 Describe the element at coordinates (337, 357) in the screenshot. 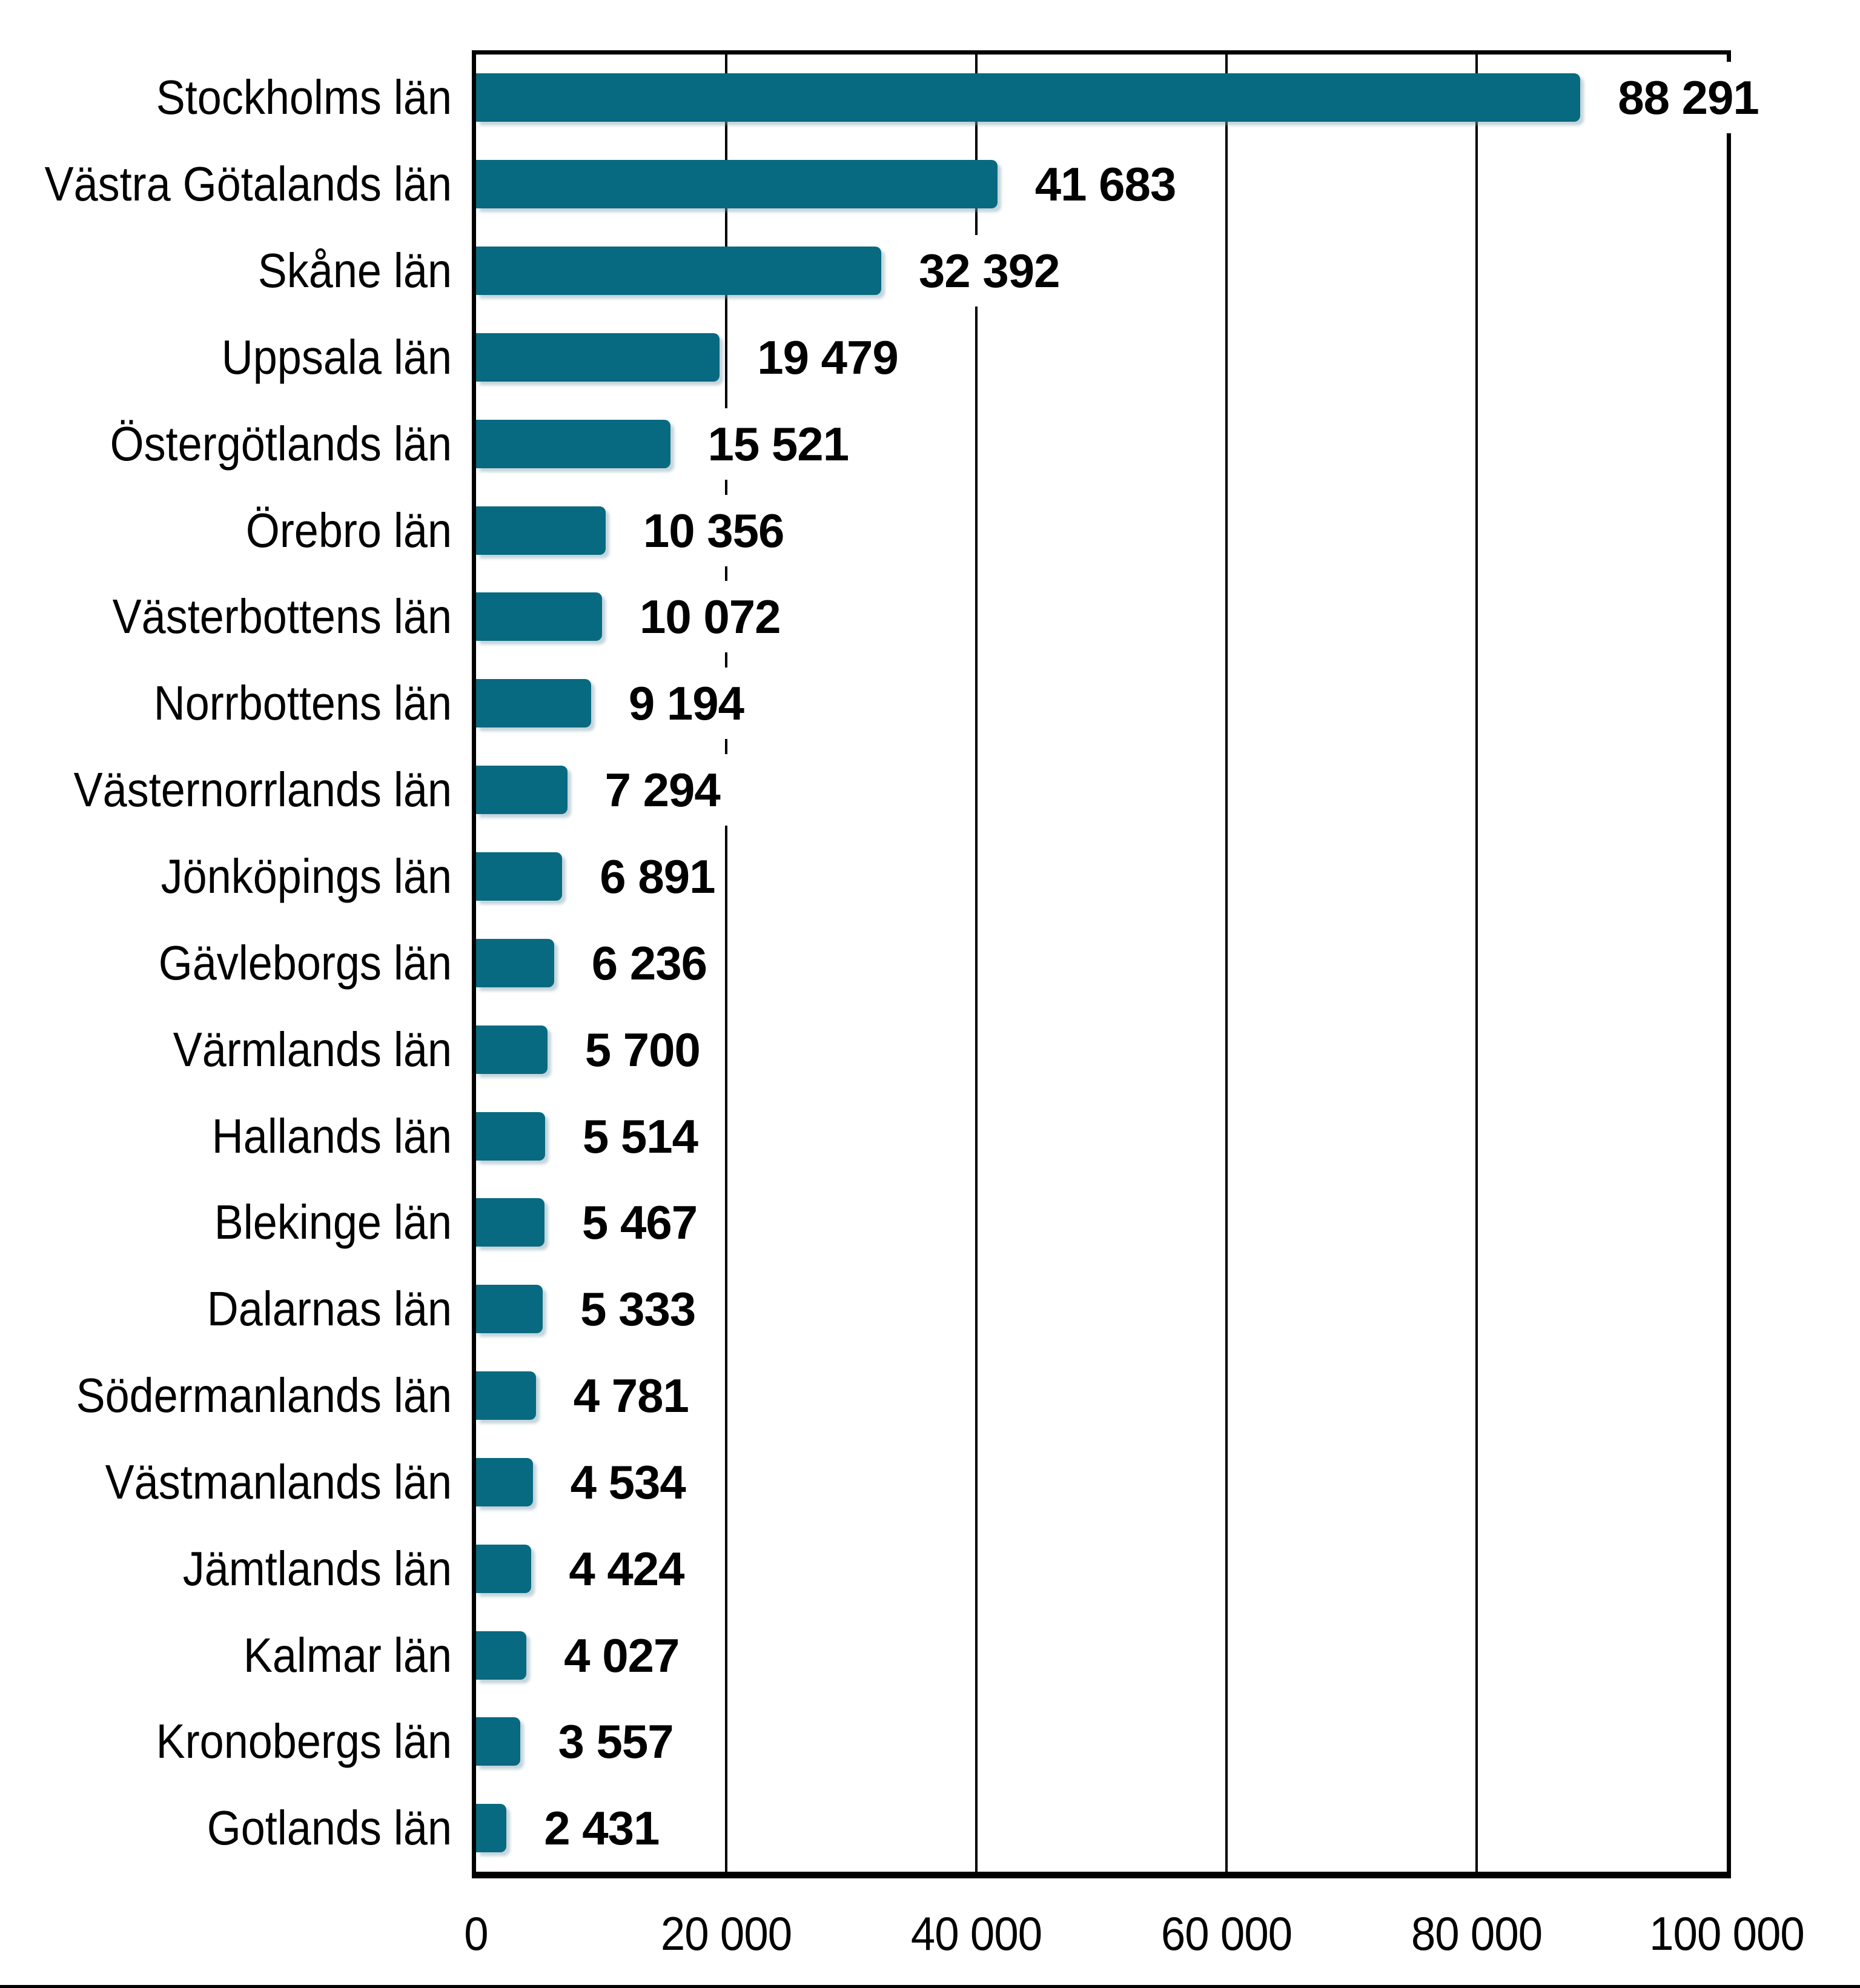

I see `category-label: Uppsala län` at that location.